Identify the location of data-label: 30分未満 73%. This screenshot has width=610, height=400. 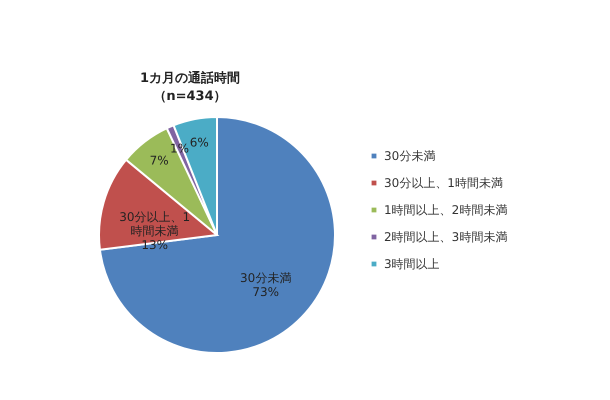
(266, 284).